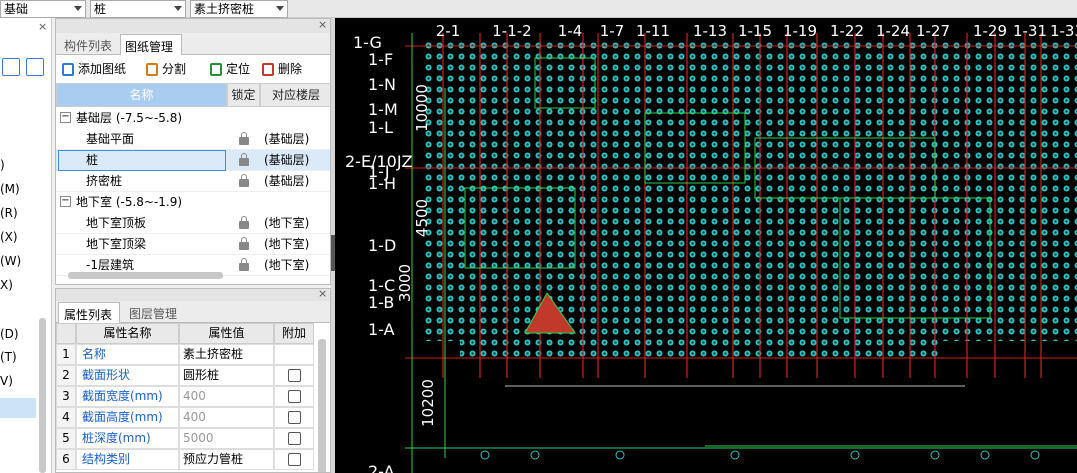 The width and height of the screenshot is (1077, 473). What do you see at coordinates (66, 396) in the screenshot?
I see `row-index: 3` at bounding box center [66, 396].